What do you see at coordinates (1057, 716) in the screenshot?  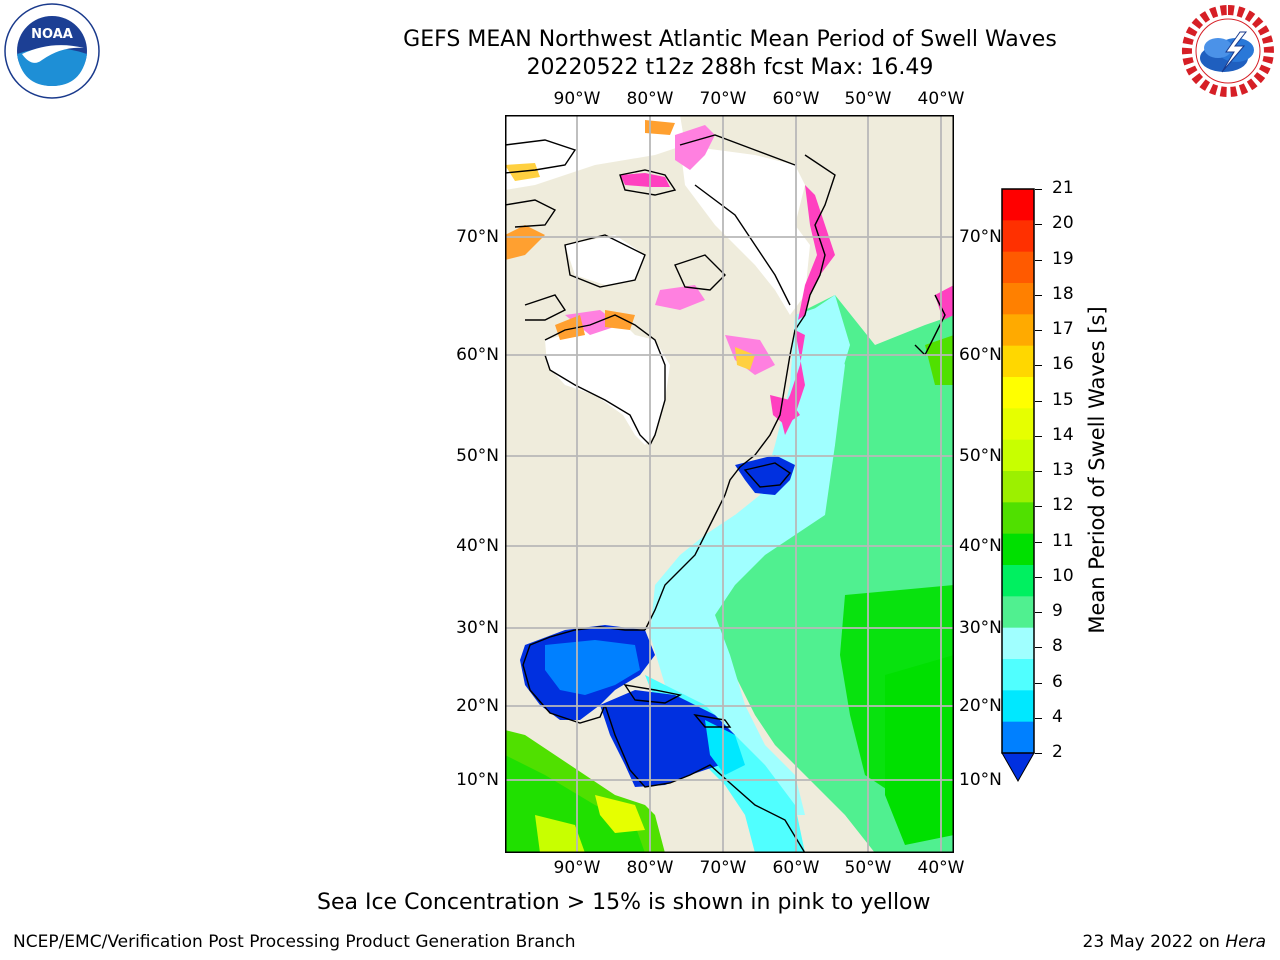 I see `colorbar-tick-label: 4` at bounding box center [1057, 716].